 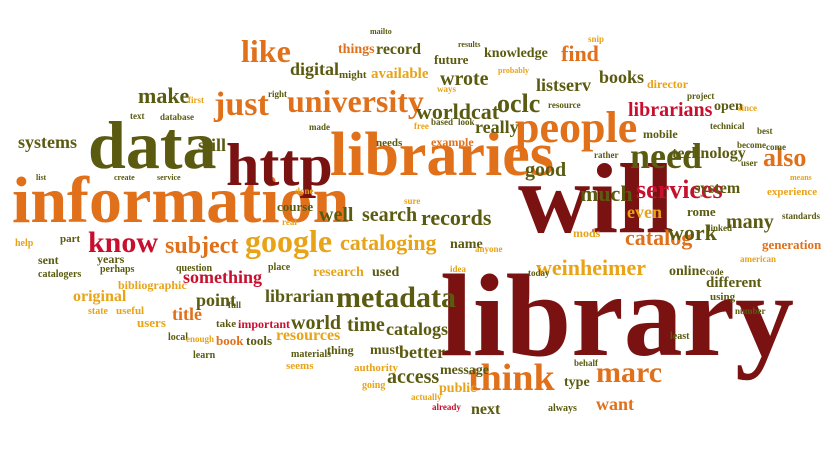 What do you see at coordinates (580, 53) in the screenshot?
I see `word-find: find` at bounding box center [580, 53].